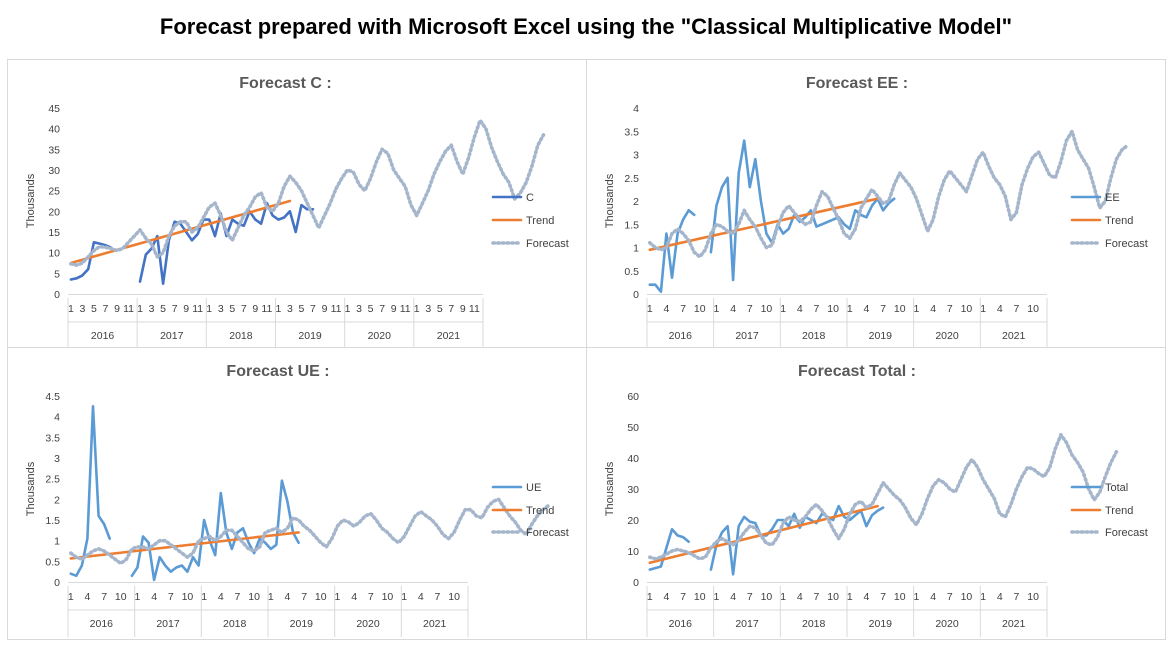 The width and height of the screenshot is (1172, 645). What do you see at coordinates (52, 397) in the screenshot?
I see `y-tick-label: 4.5` at bounding box center [52, 397].